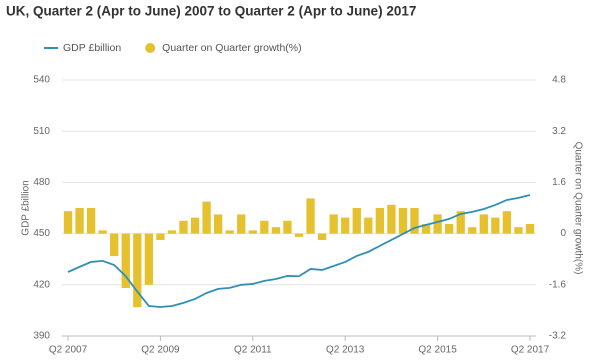 The height and width of the screenshot is (362, 600). Describe the element at coordinates (92, 48) in the screenshot. I see `legend-label: GDP £billion` at that location.